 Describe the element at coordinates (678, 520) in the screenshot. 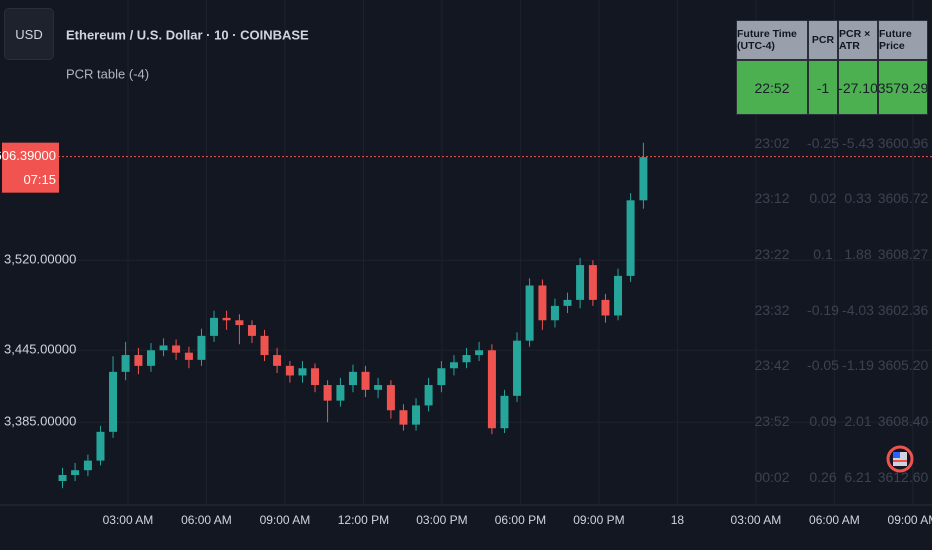

I see `x-tick-label: 18` at that location.